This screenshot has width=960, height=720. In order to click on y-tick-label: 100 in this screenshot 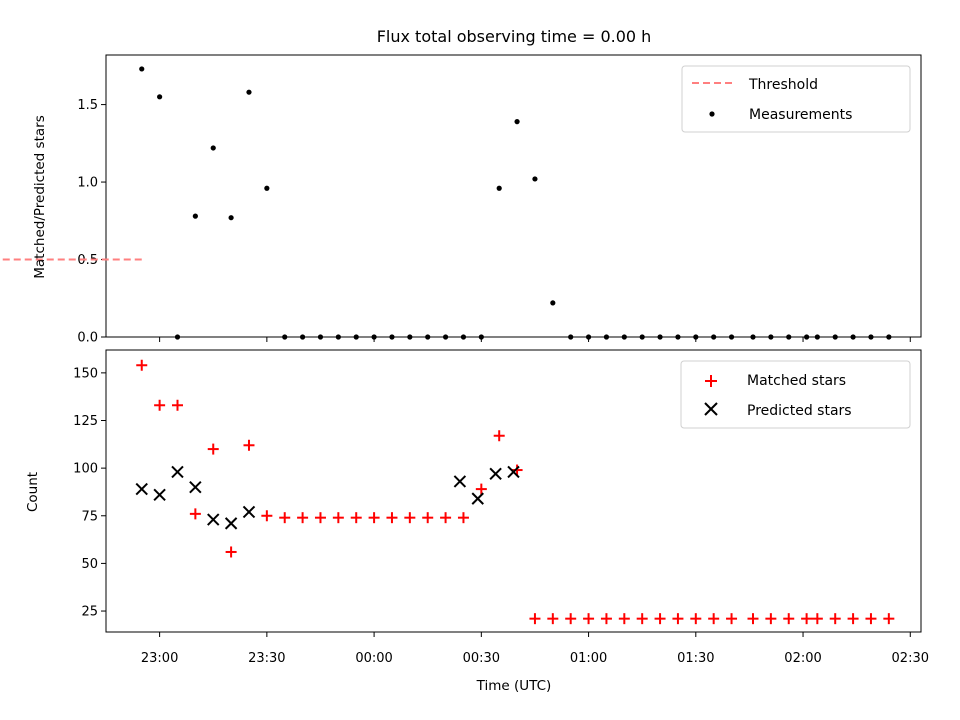, I will do `click(85, 469)`.